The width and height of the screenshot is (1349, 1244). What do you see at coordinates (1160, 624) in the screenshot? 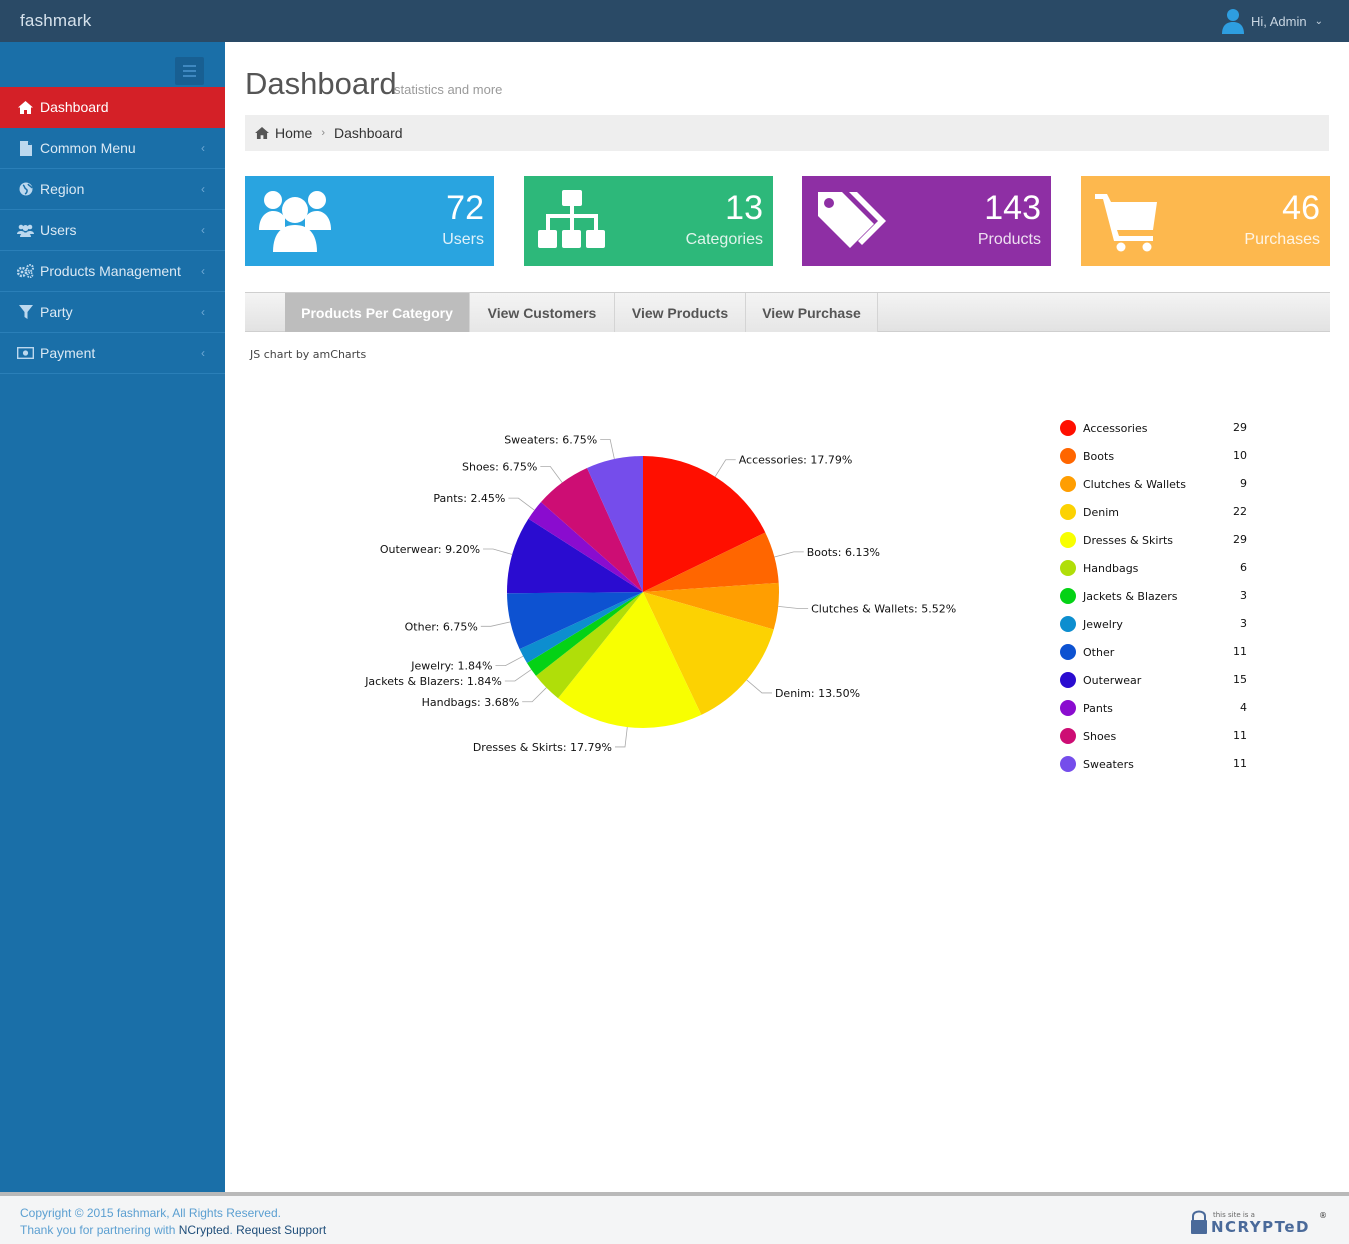
I see `legend-item: Jewelry 3` at bounding box center [1160, 624].